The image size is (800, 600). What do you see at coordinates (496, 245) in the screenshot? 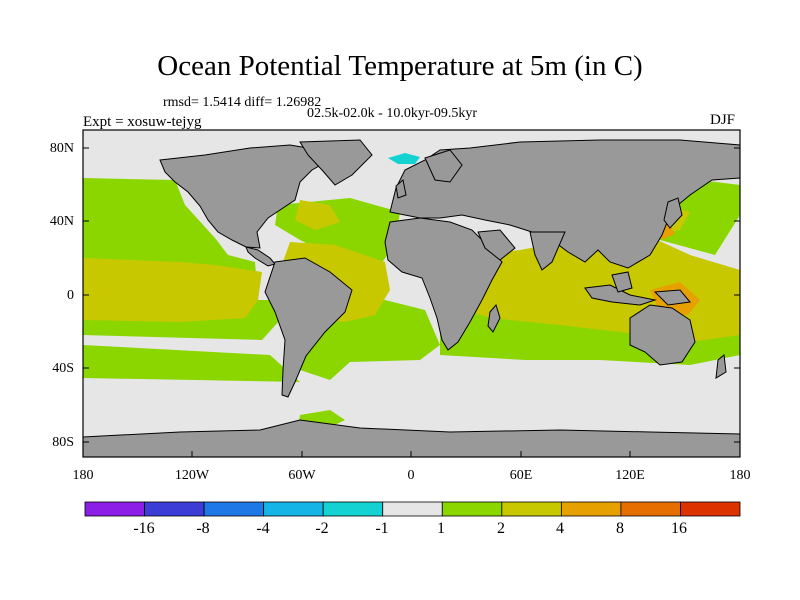
I see `land-arabia` at bounding box center [496, 245].